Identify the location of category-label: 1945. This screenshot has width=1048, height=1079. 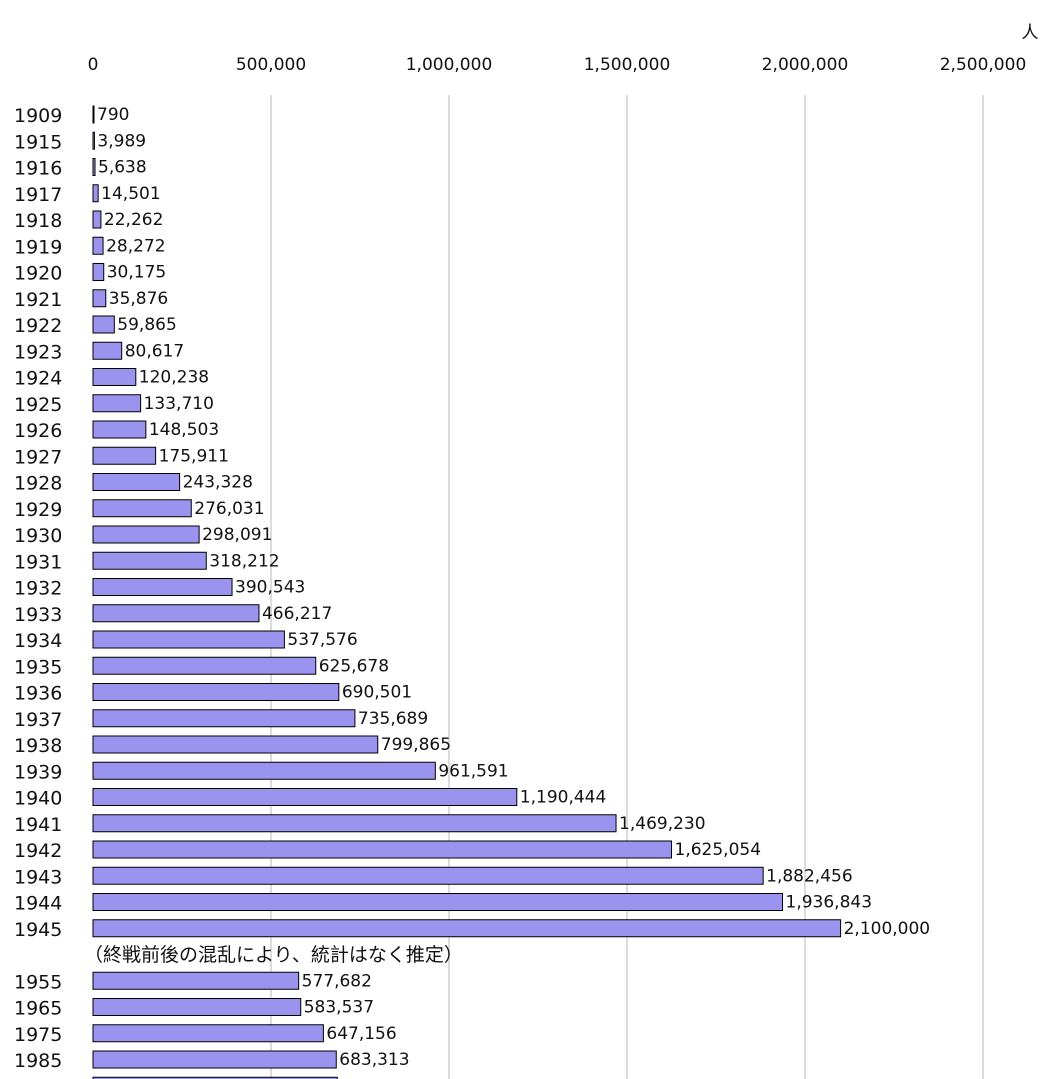
(38, 930).